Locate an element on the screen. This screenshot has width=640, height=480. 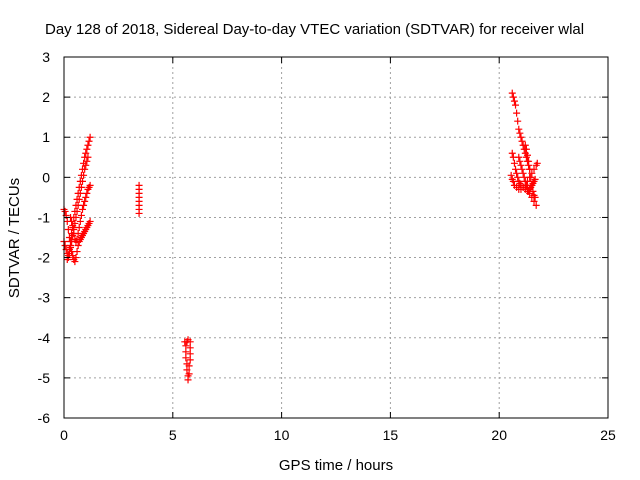
y-axis-label: SDTVAR / TECUs is located at coordinates (14, 238).